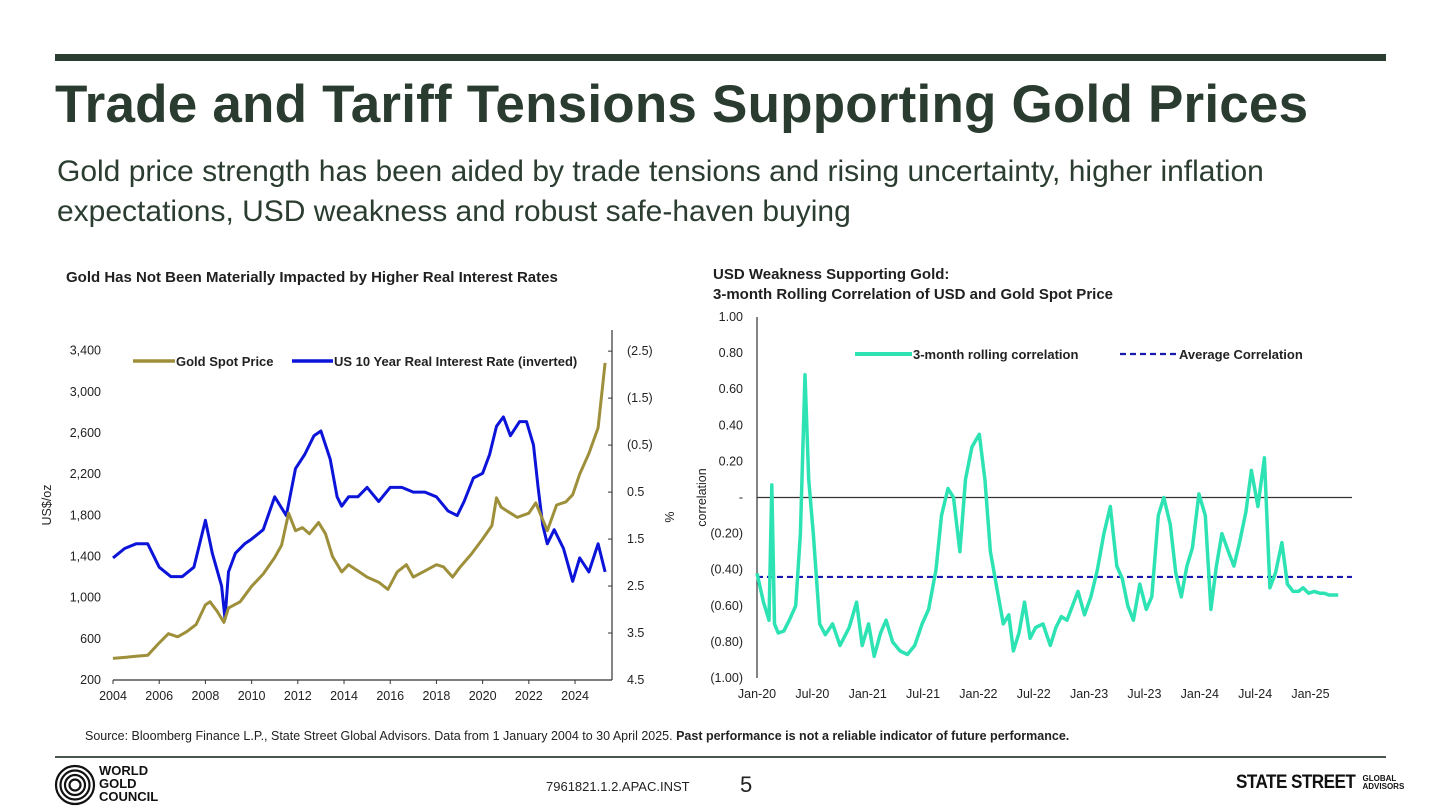  Describe the element at coordinates (720, 57) in the screenshot. I see `top-rule` at that location.